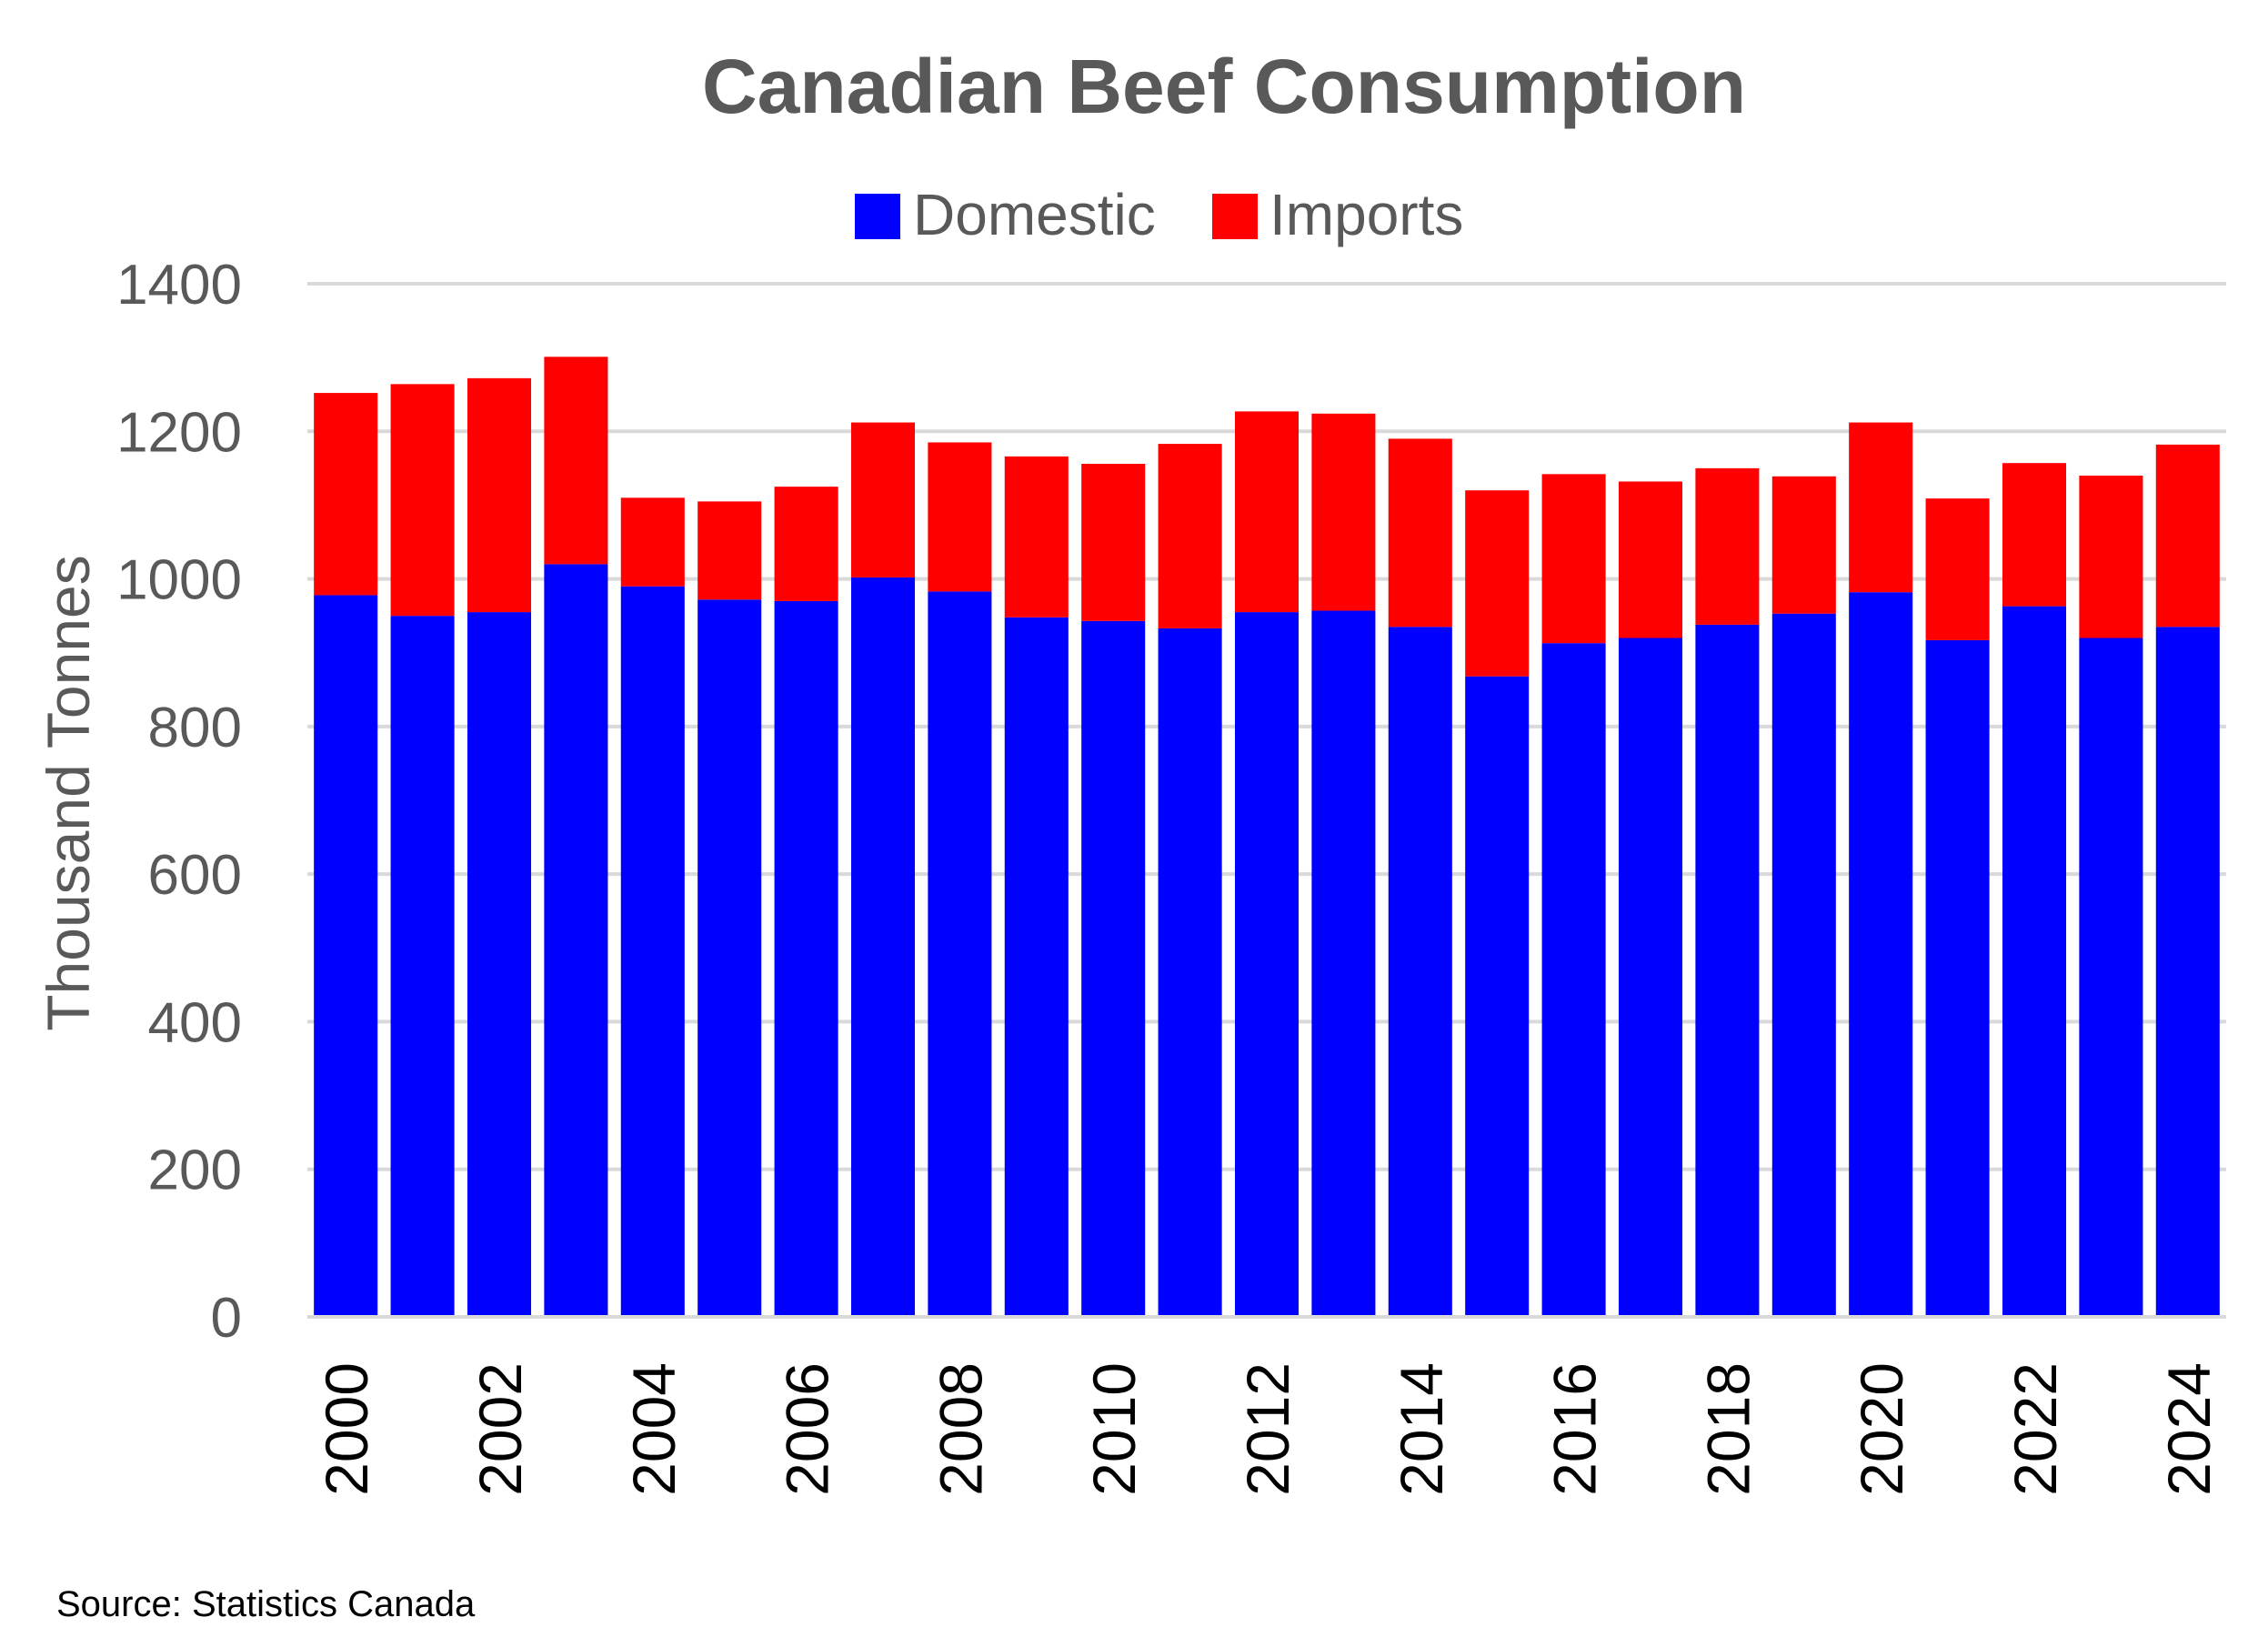  I want to click on legend-label-imports: Imports, so click(1366, 215).